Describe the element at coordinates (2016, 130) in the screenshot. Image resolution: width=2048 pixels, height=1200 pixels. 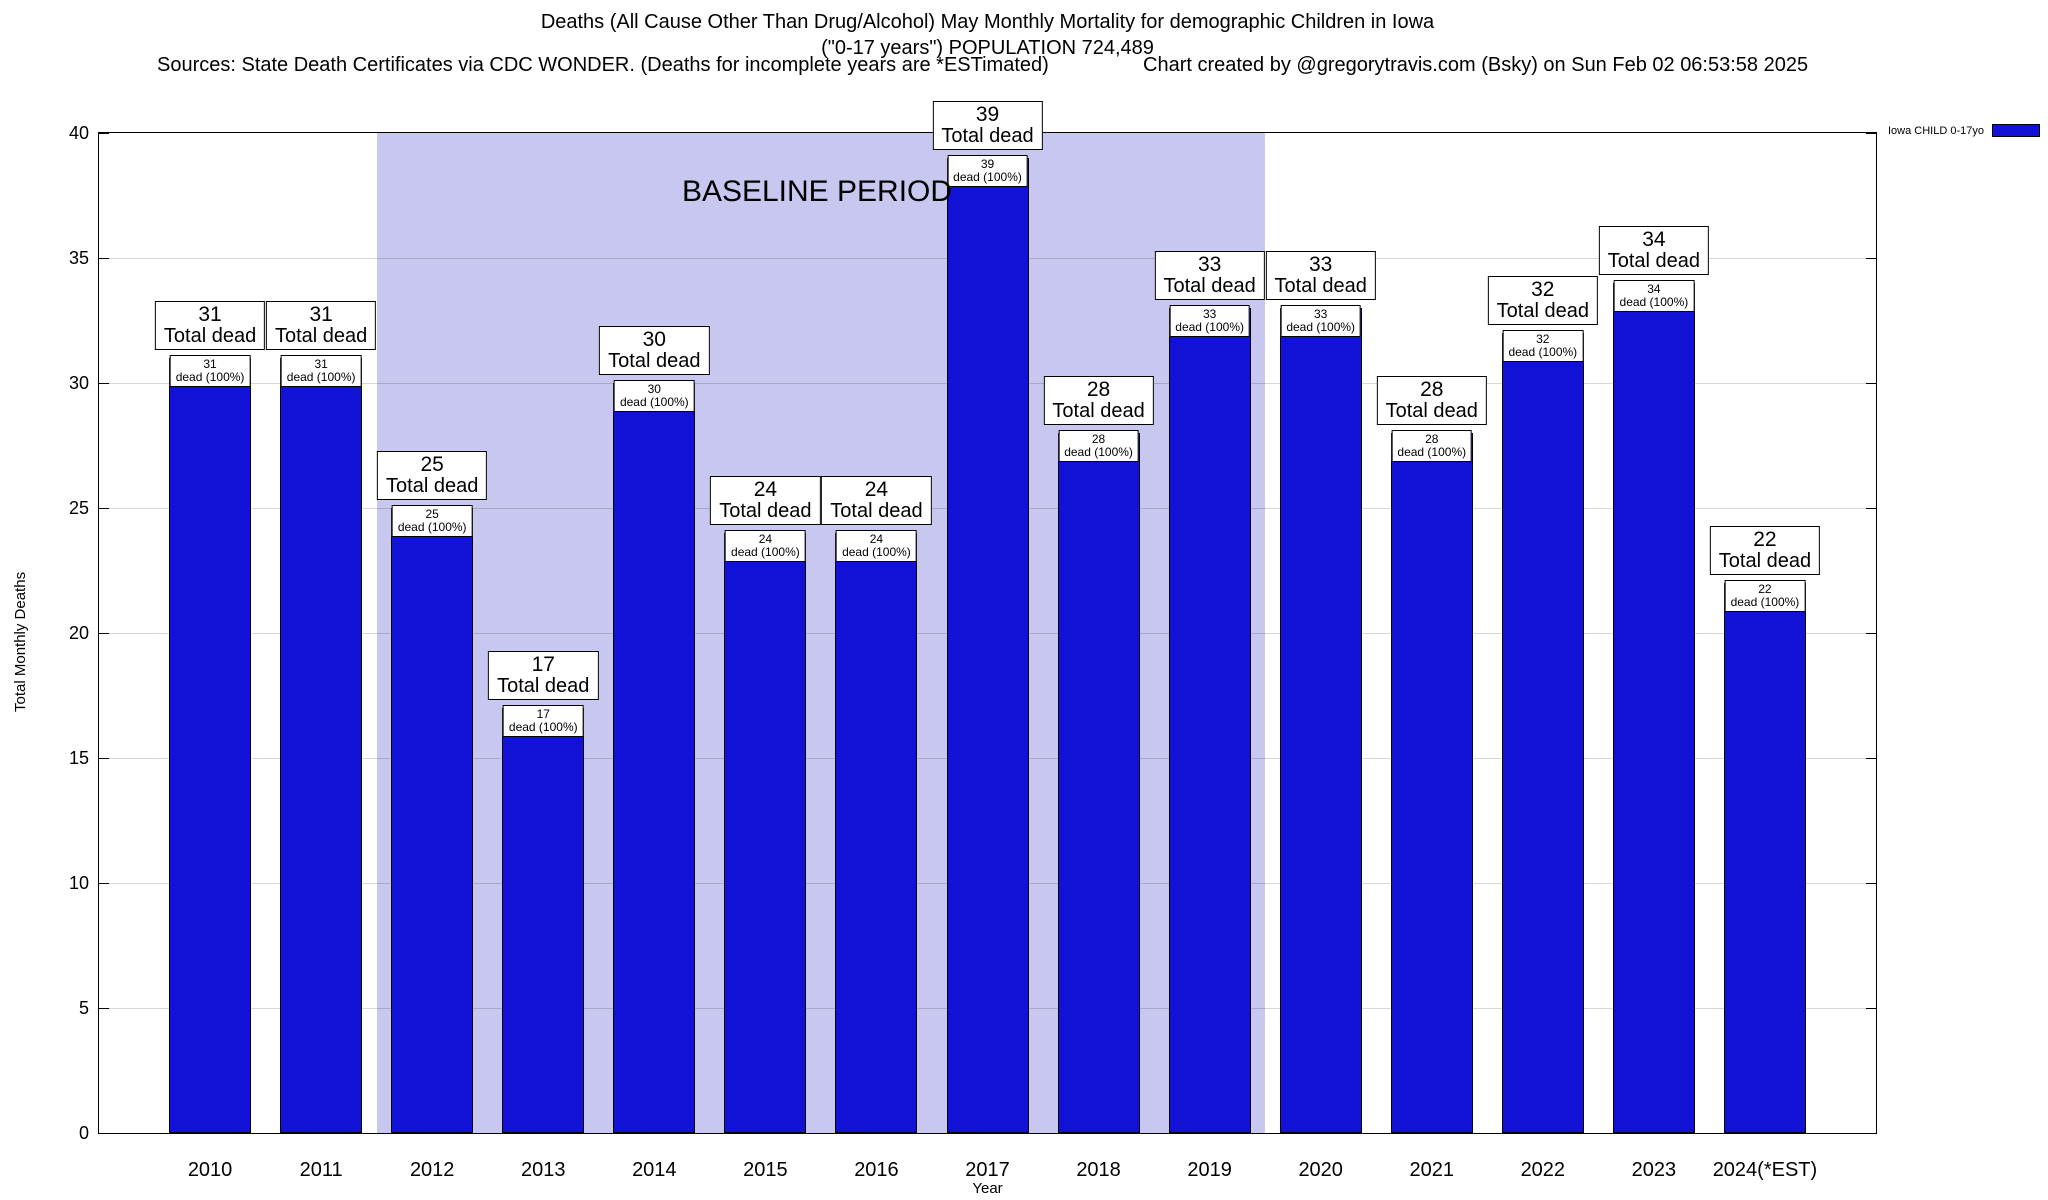
I see `legend-swatch` at that location.